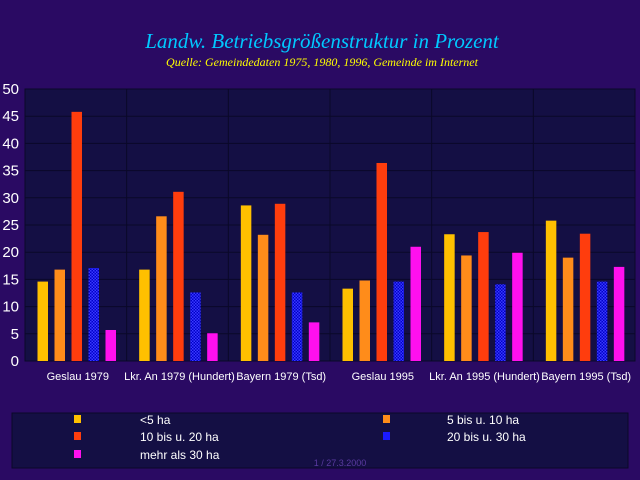 This screenshot has height=480, width=640. I want to click on y-tick-label: 15, so click(10, 279).